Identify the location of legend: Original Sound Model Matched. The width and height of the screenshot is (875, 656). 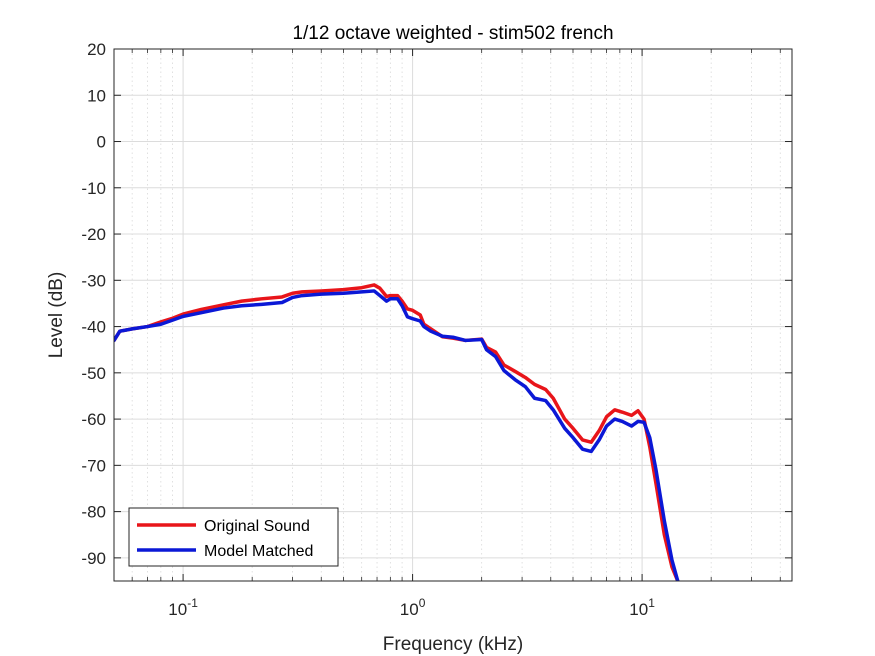
(233, 537).